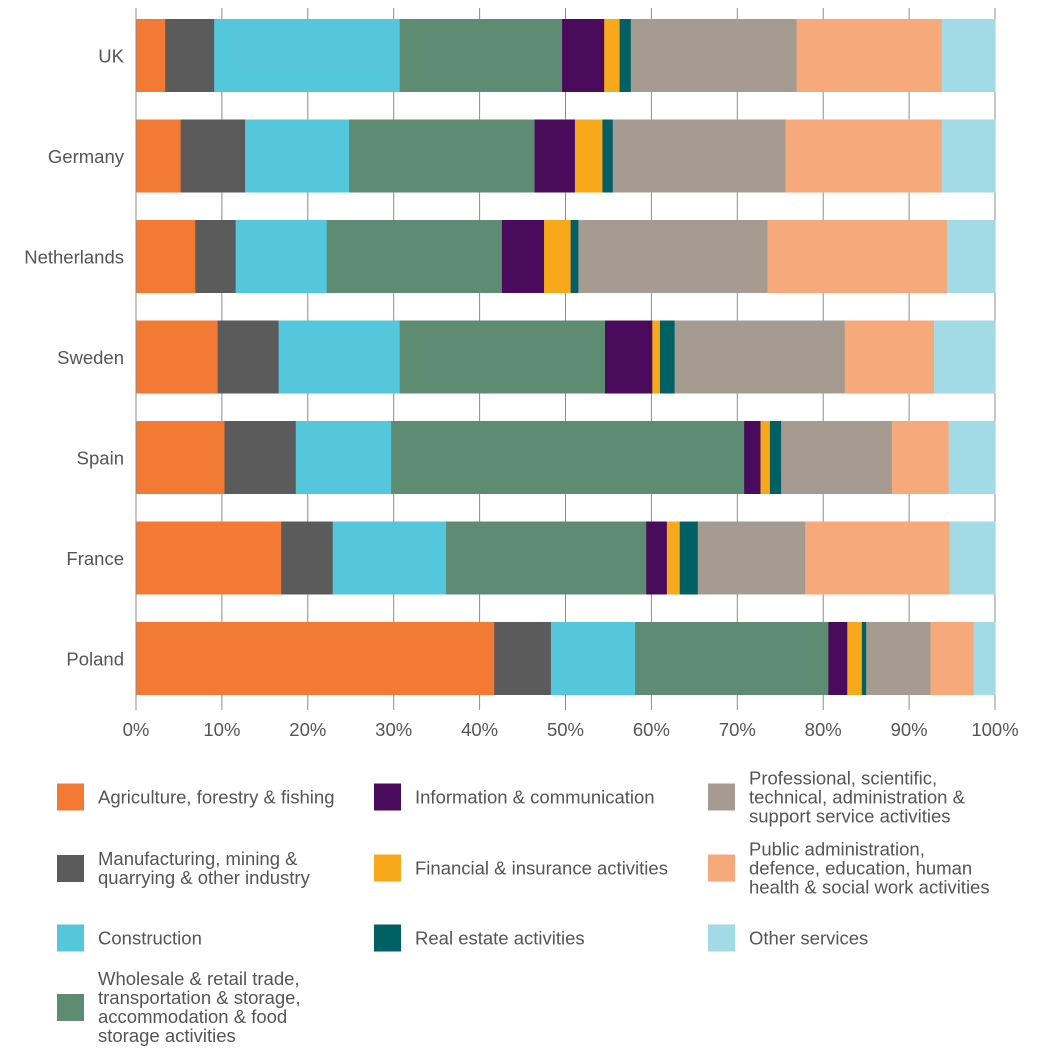 This screenshot has height=1050, width=1037. Describe the element at coordinates (823, 729) in the screenshot. I see `x-tick-label: 80%` at that location.